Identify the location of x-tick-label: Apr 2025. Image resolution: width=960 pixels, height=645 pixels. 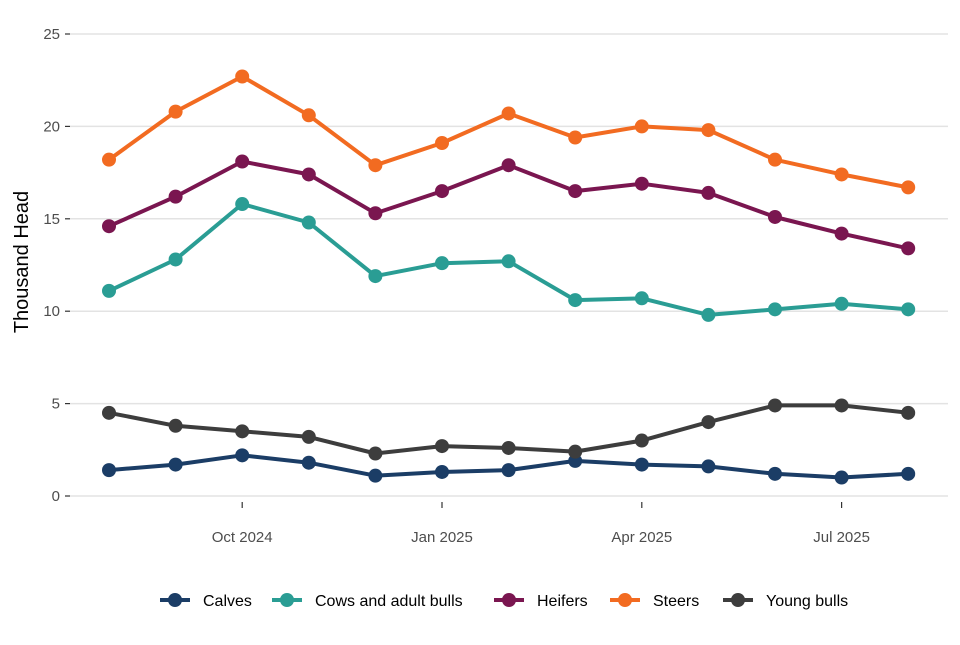
(641, 537).